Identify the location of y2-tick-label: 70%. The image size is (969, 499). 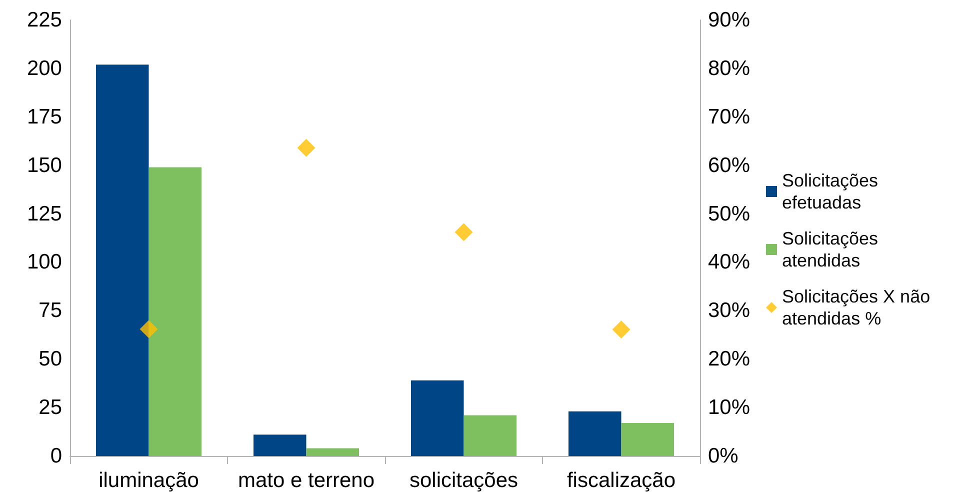
(729, 116).